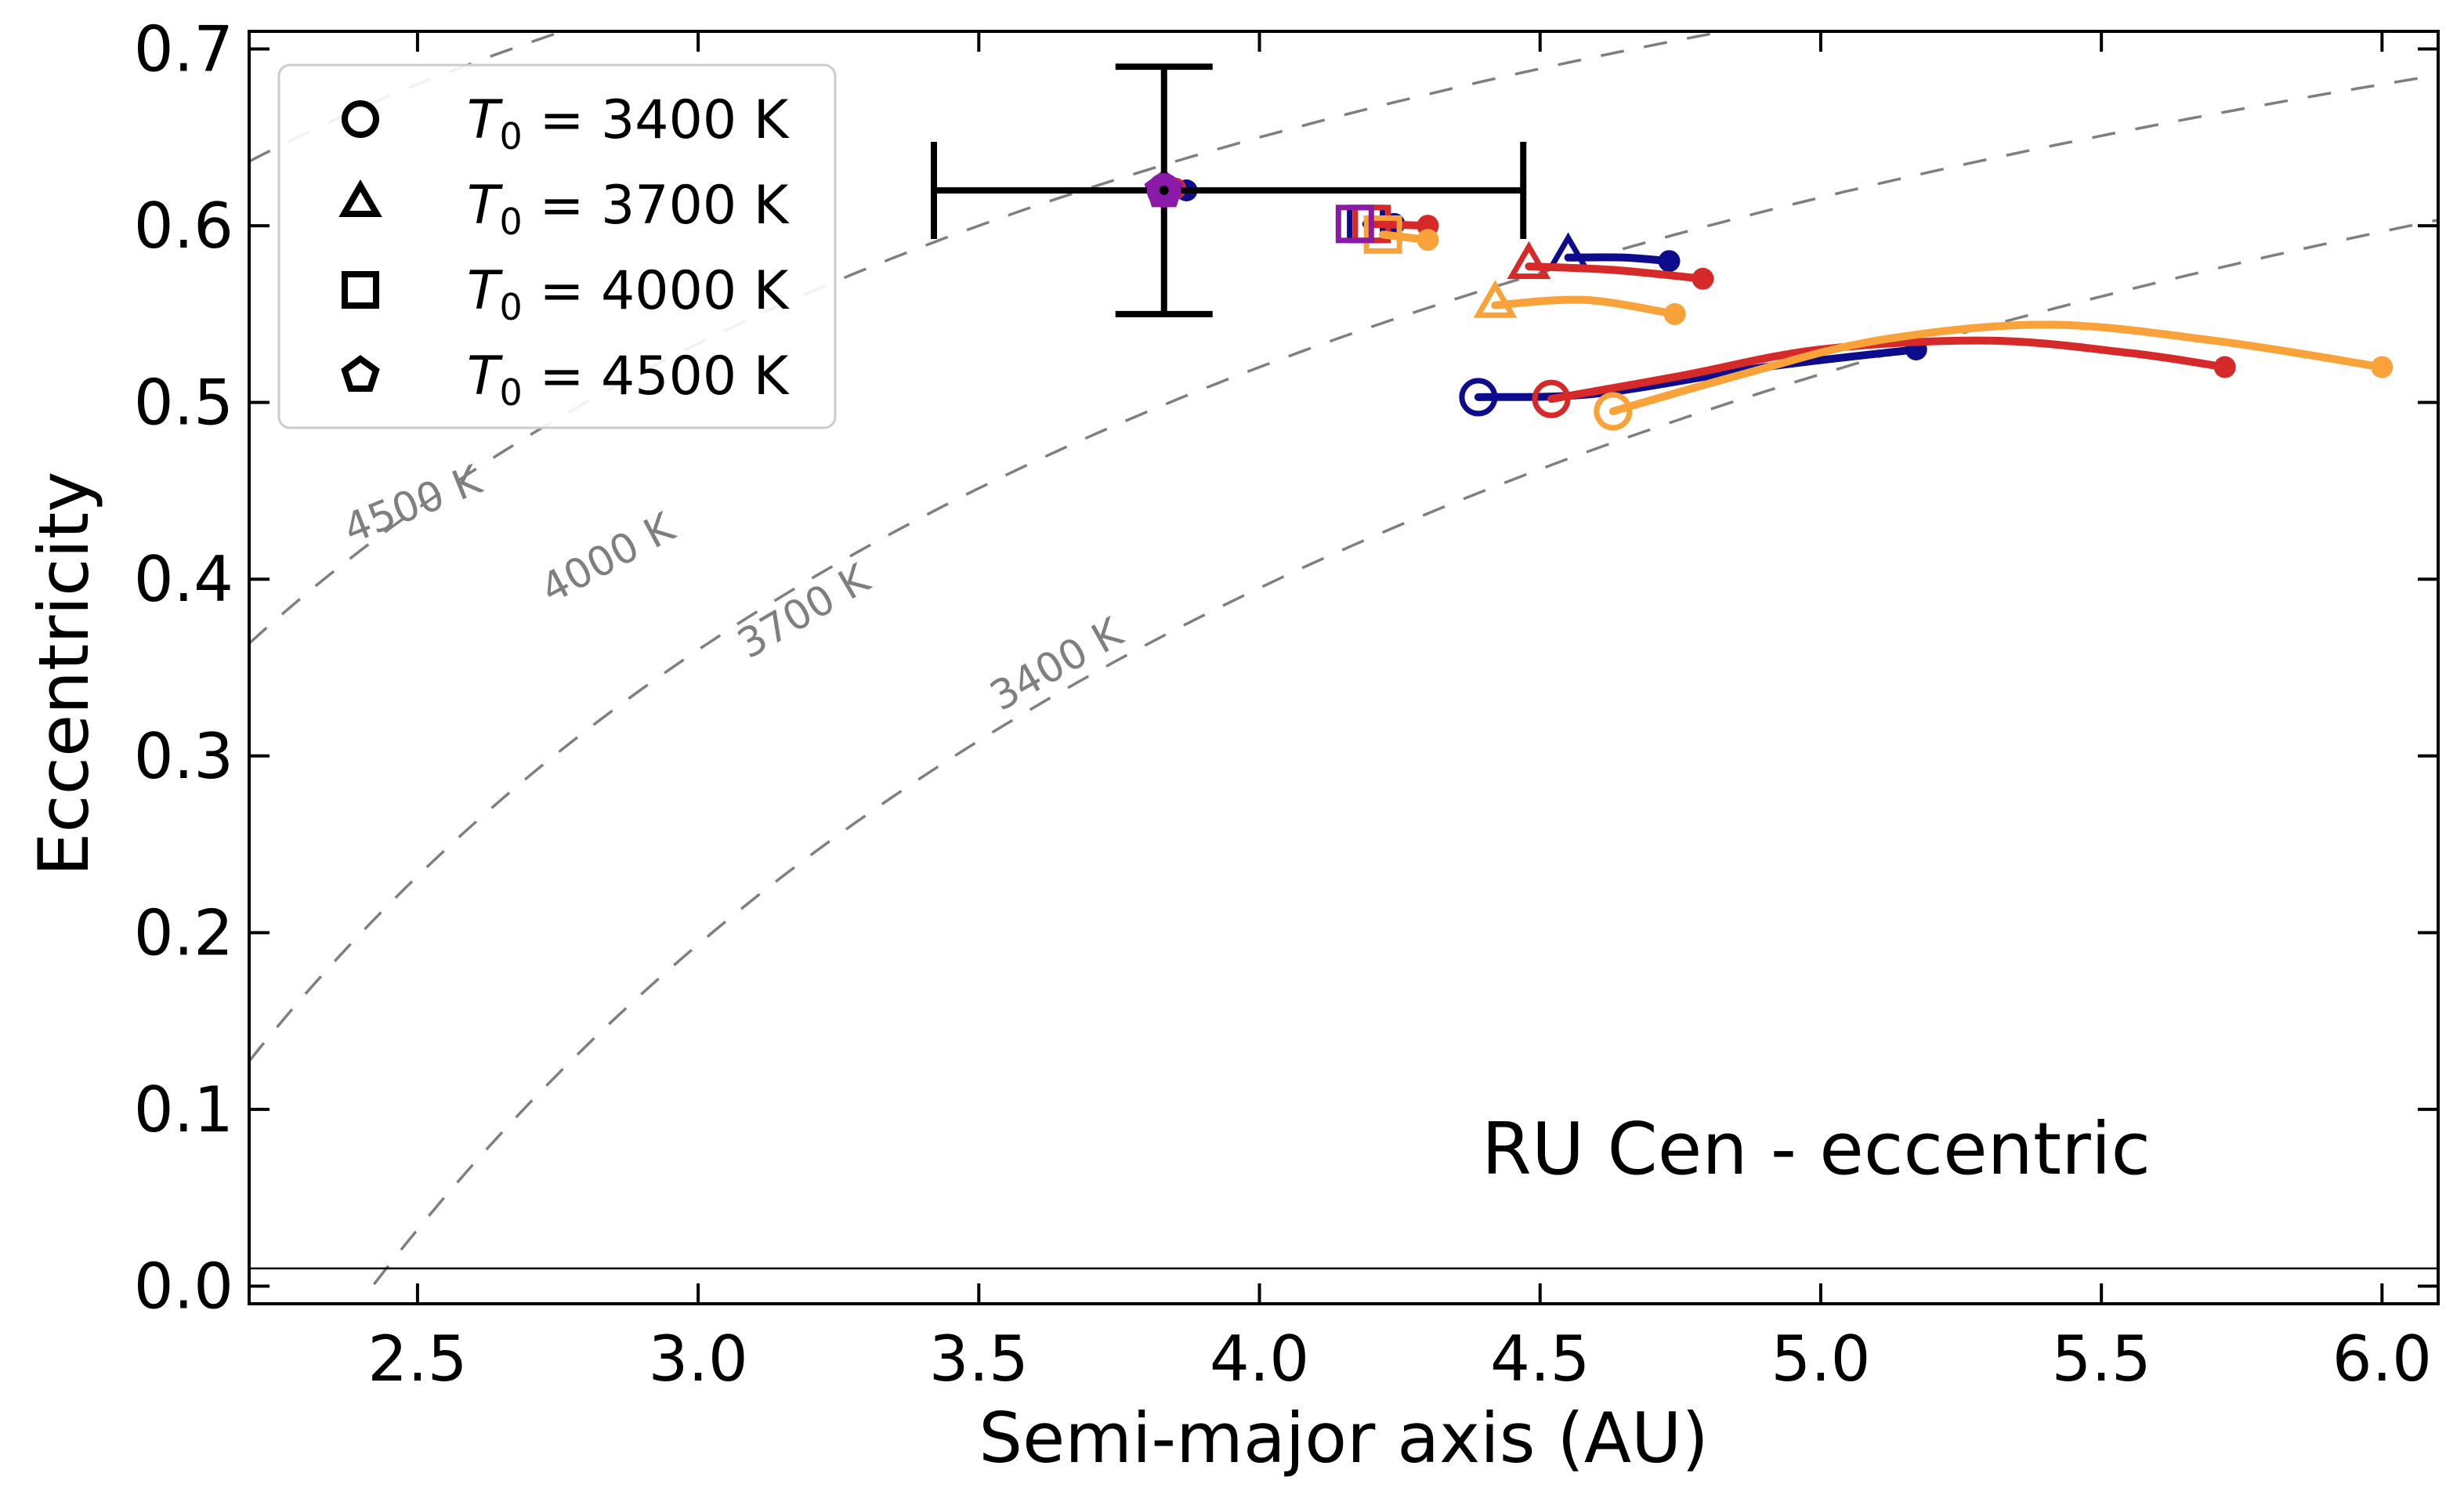 The height and width of the screenshot is (1502, 2464). Describe the element at coordinates (183, 932) in the screenshot. I see `y-tick-label: 0.2` at that location.